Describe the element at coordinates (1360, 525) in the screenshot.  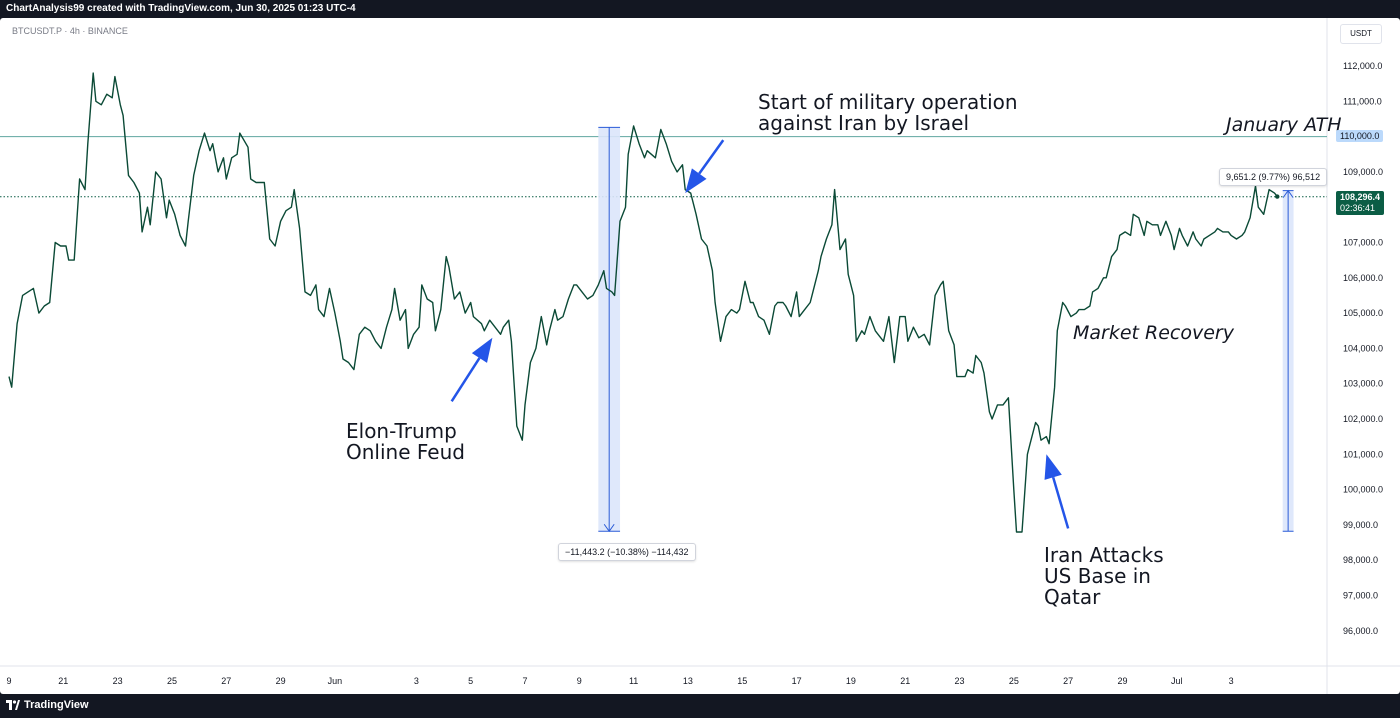
I see `y-tick-label: 99,000.0` at that location.